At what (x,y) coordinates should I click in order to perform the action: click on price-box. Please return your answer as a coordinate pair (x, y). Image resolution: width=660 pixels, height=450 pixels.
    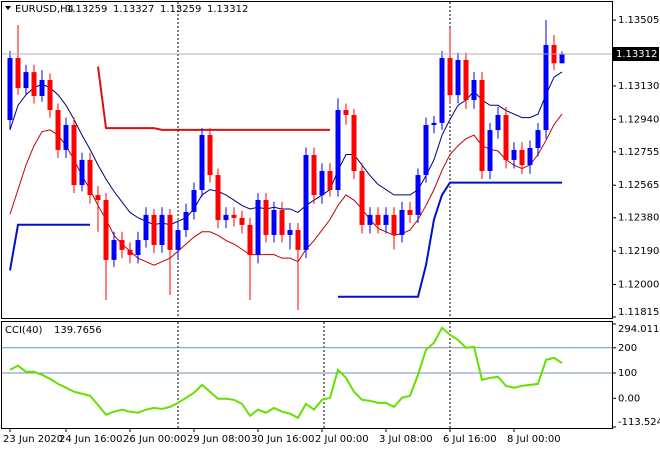
    Looking at the image, I should click on (636, 54).